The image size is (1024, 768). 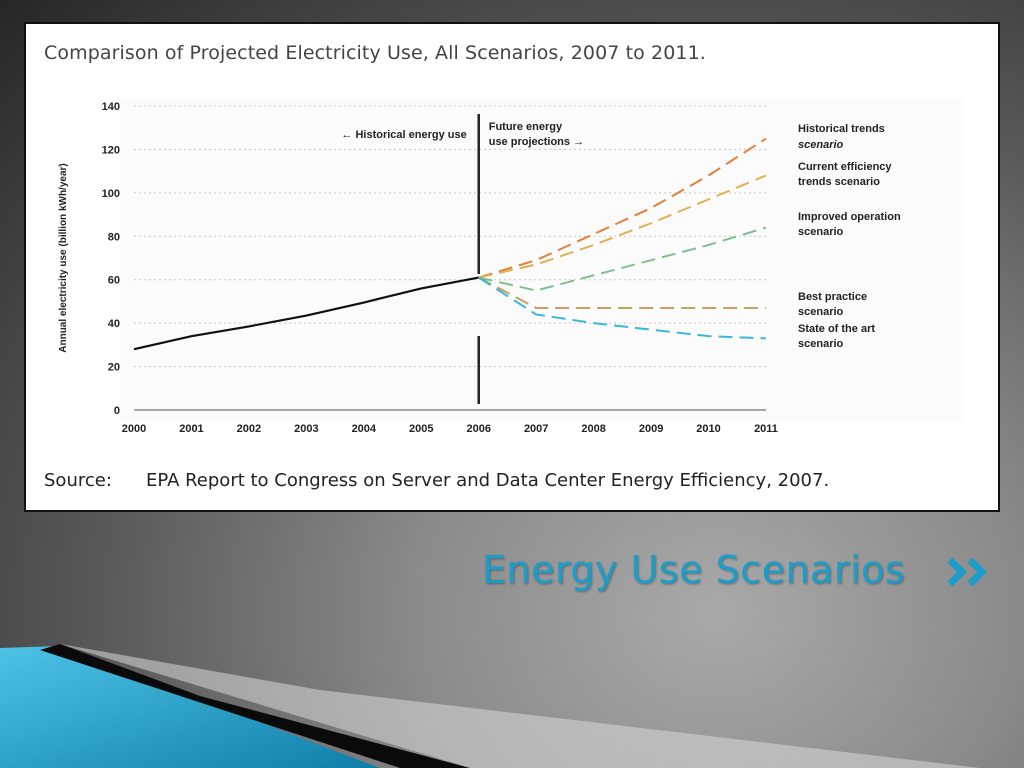 I want to click on x-tick-label: 2010, so click(x=708, y=429).